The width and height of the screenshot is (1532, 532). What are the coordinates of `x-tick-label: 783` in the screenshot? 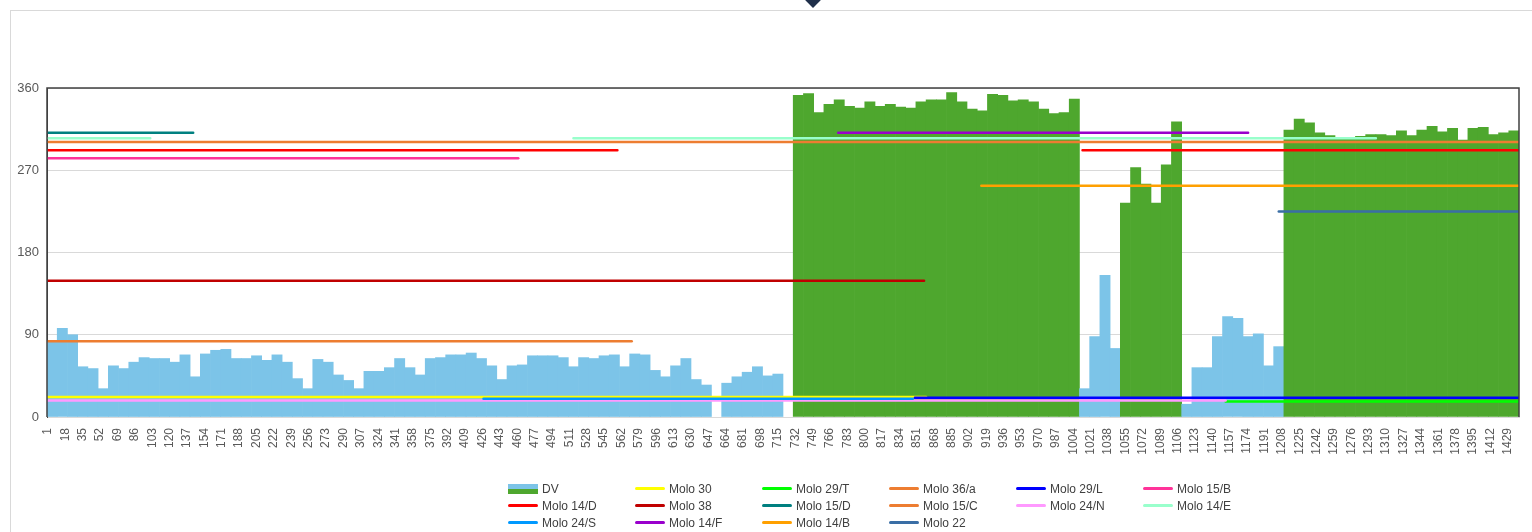 It's located at (846, 438).